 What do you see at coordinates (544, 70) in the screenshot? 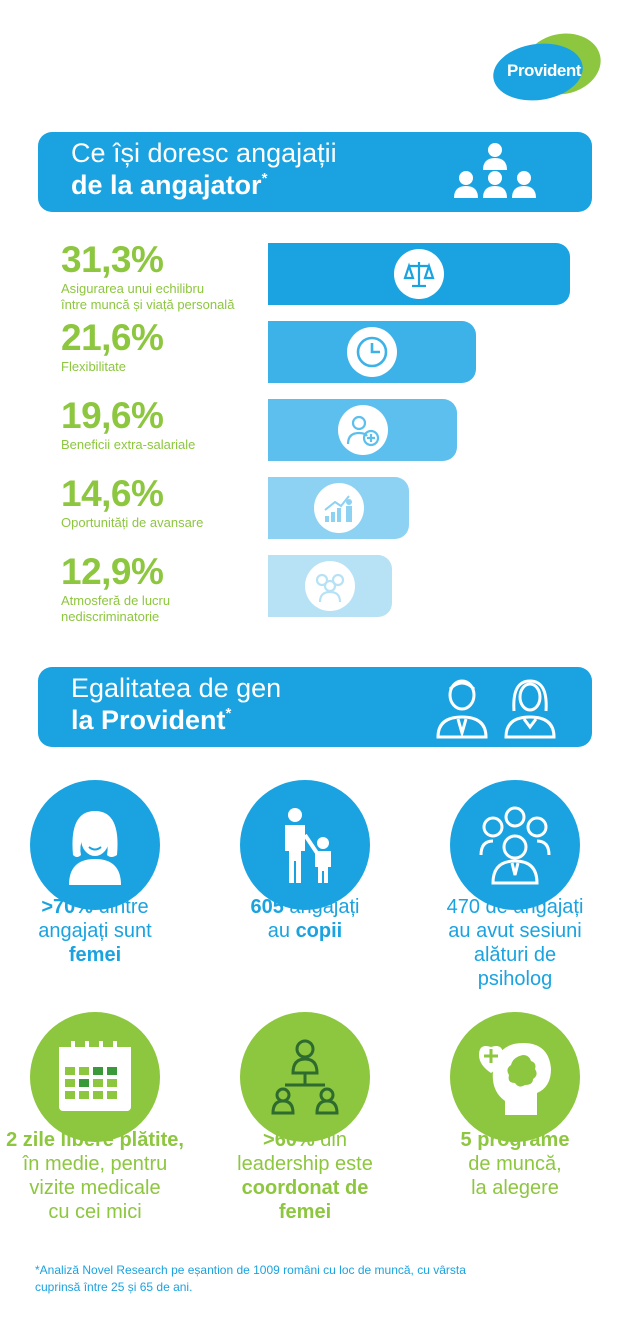
I see `logo-text: Provident` at bounding box center [544, 70].